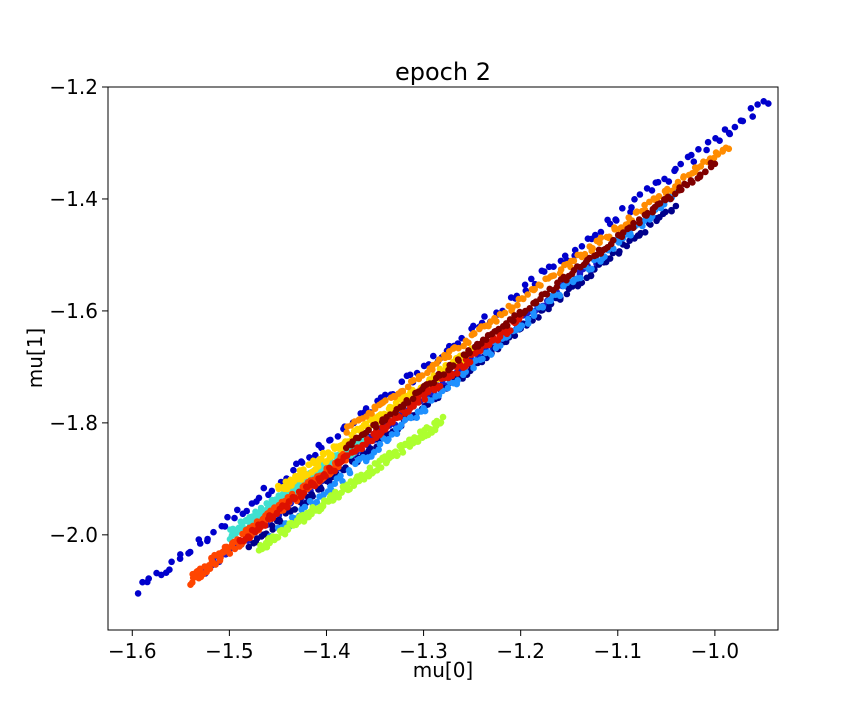 The height and width of the screenshot is (720, 864). Describe the element at coordinates (73, 535) in the screenshot. I see `y-tick-label: −2.0` at that location.